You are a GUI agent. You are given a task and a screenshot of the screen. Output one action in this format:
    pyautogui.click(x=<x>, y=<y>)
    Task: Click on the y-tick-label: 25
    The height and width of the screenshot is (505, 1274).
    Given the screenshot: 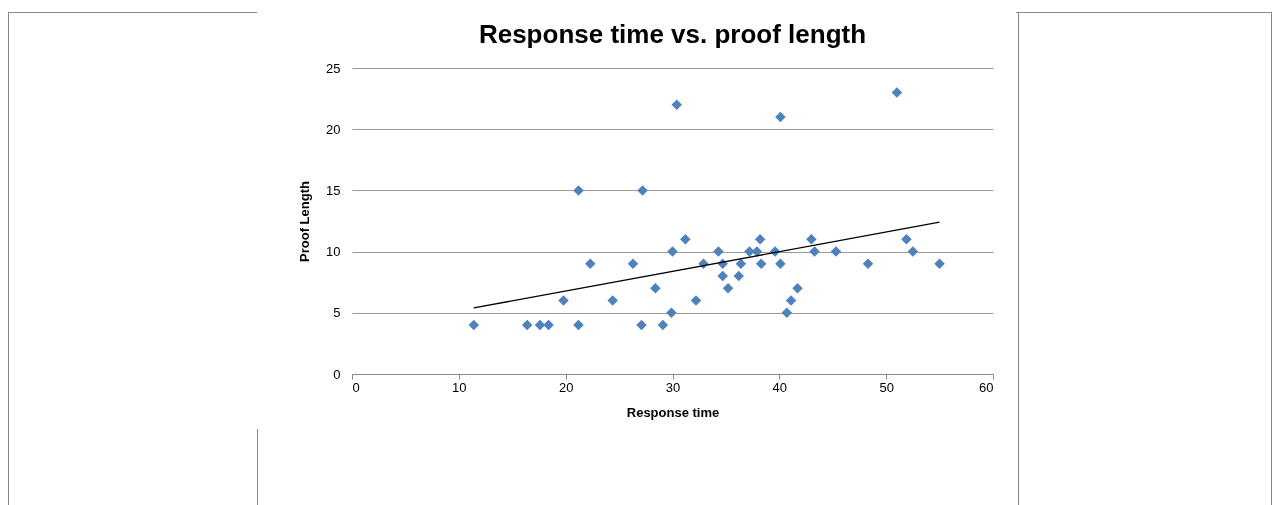 What is the action you would take?
    pyautogui.click(x=333, y=68)
    